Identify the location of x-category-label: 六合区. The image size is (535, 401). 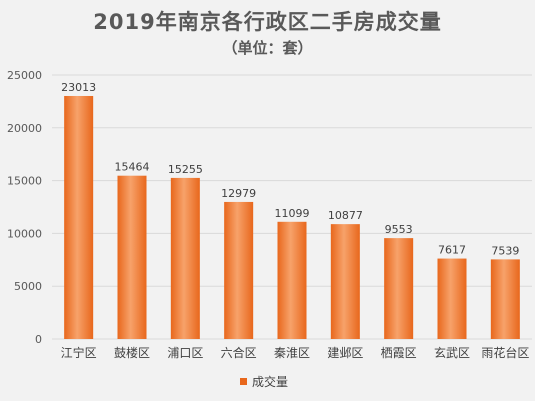
(239, 352).